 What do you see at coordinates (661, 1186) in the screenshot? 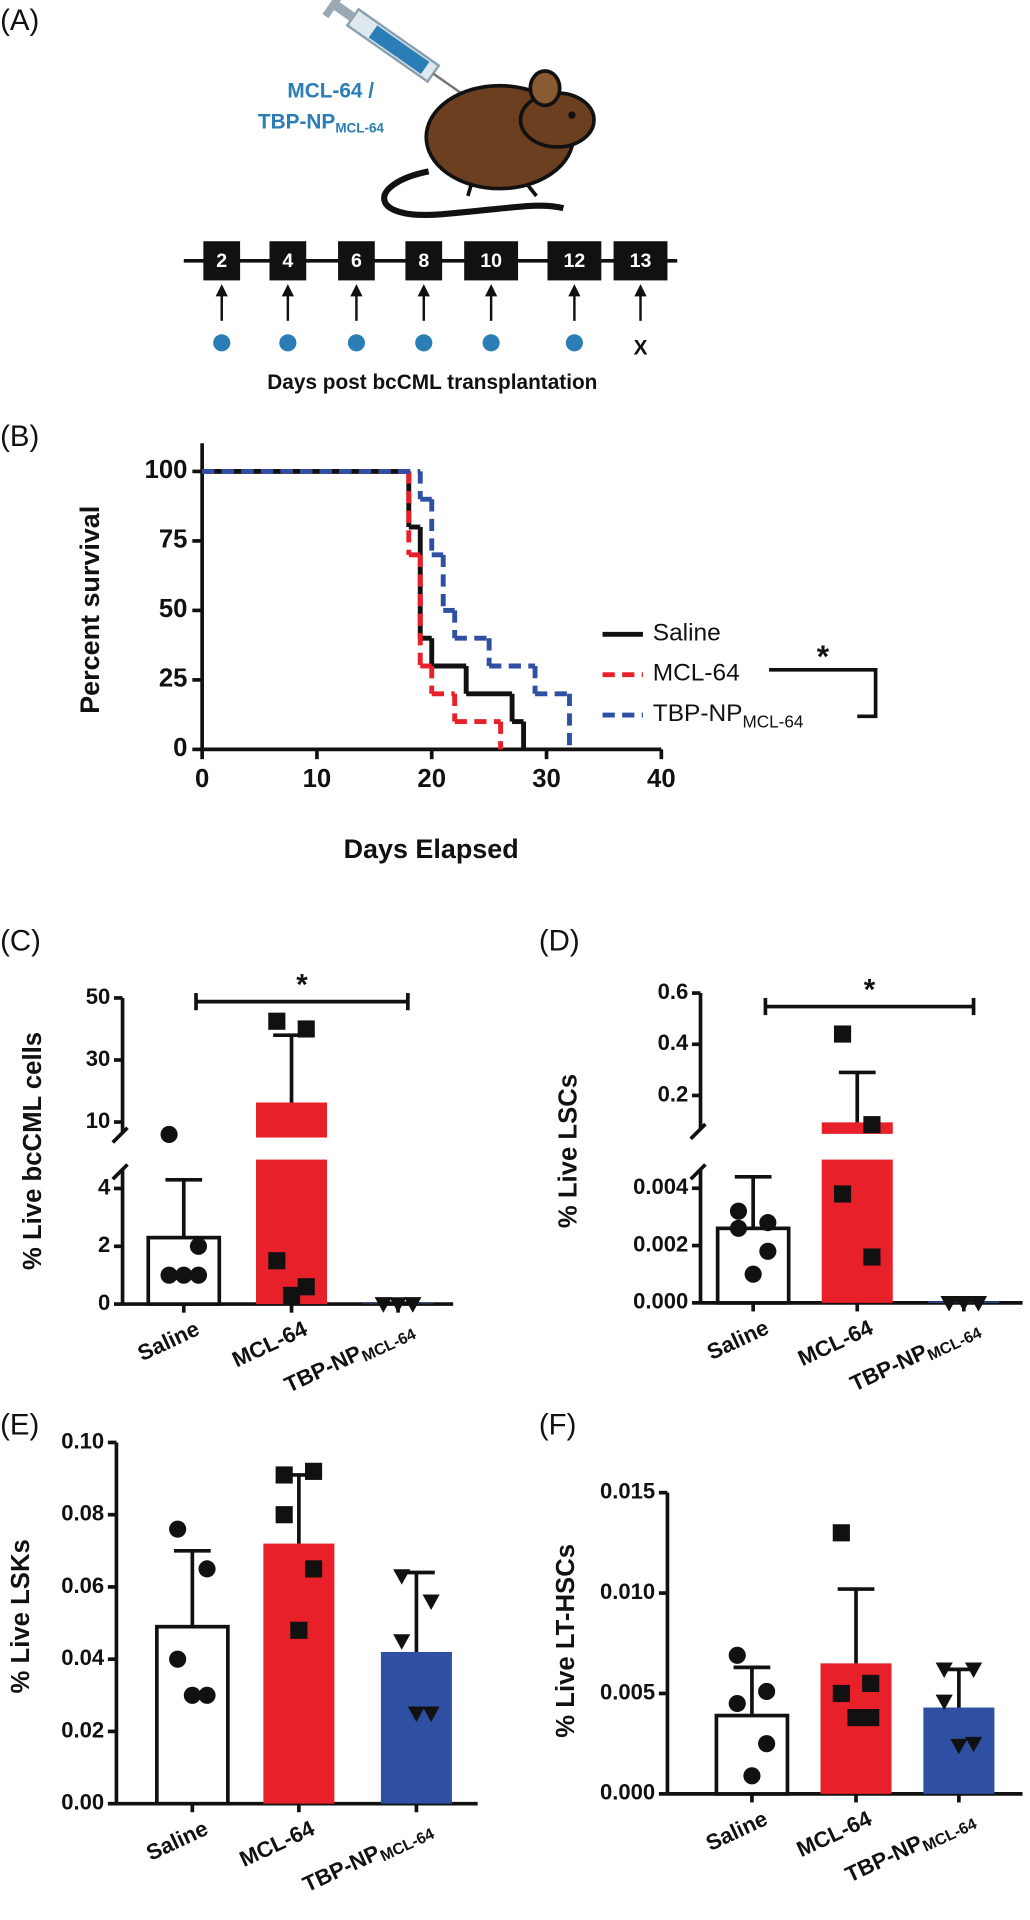
I see `y-tick-label: 0.004` at bounding box center [661, 1186].